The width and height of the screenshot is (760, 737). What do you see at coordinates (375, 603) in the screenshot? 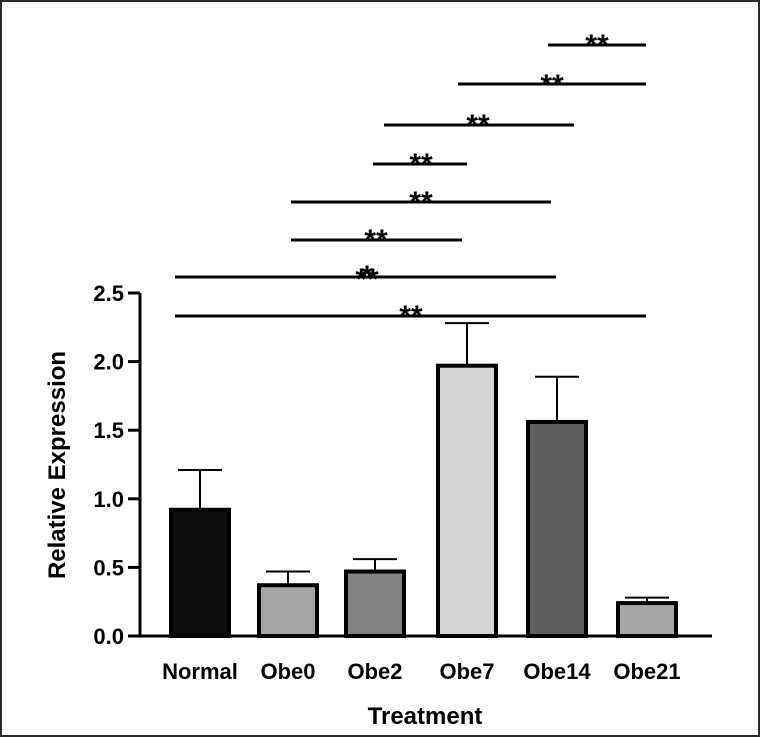
I see `bar-obe2` at bounding box center [375, 603].